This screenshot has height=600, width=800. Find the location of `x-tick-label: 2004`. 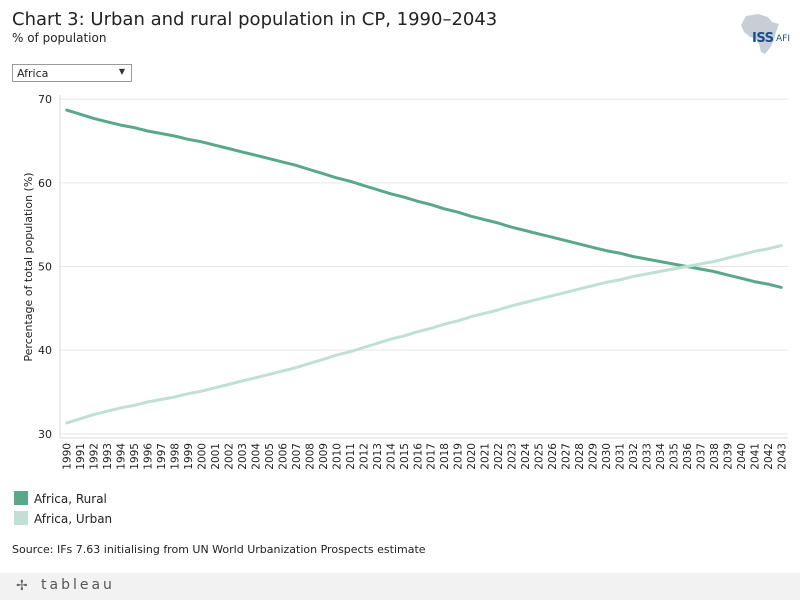

x-tick-label: 2004 is located at coordinates (256, 456).